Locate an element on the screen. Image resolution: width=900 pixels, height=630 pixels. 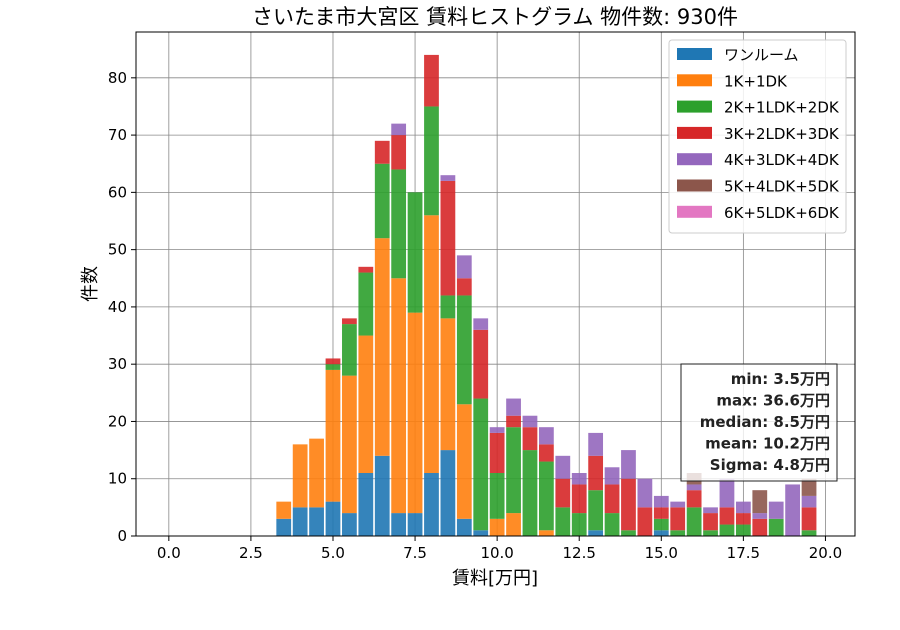
x-tick-label: 12.5 is located at coordinates (579, 553).